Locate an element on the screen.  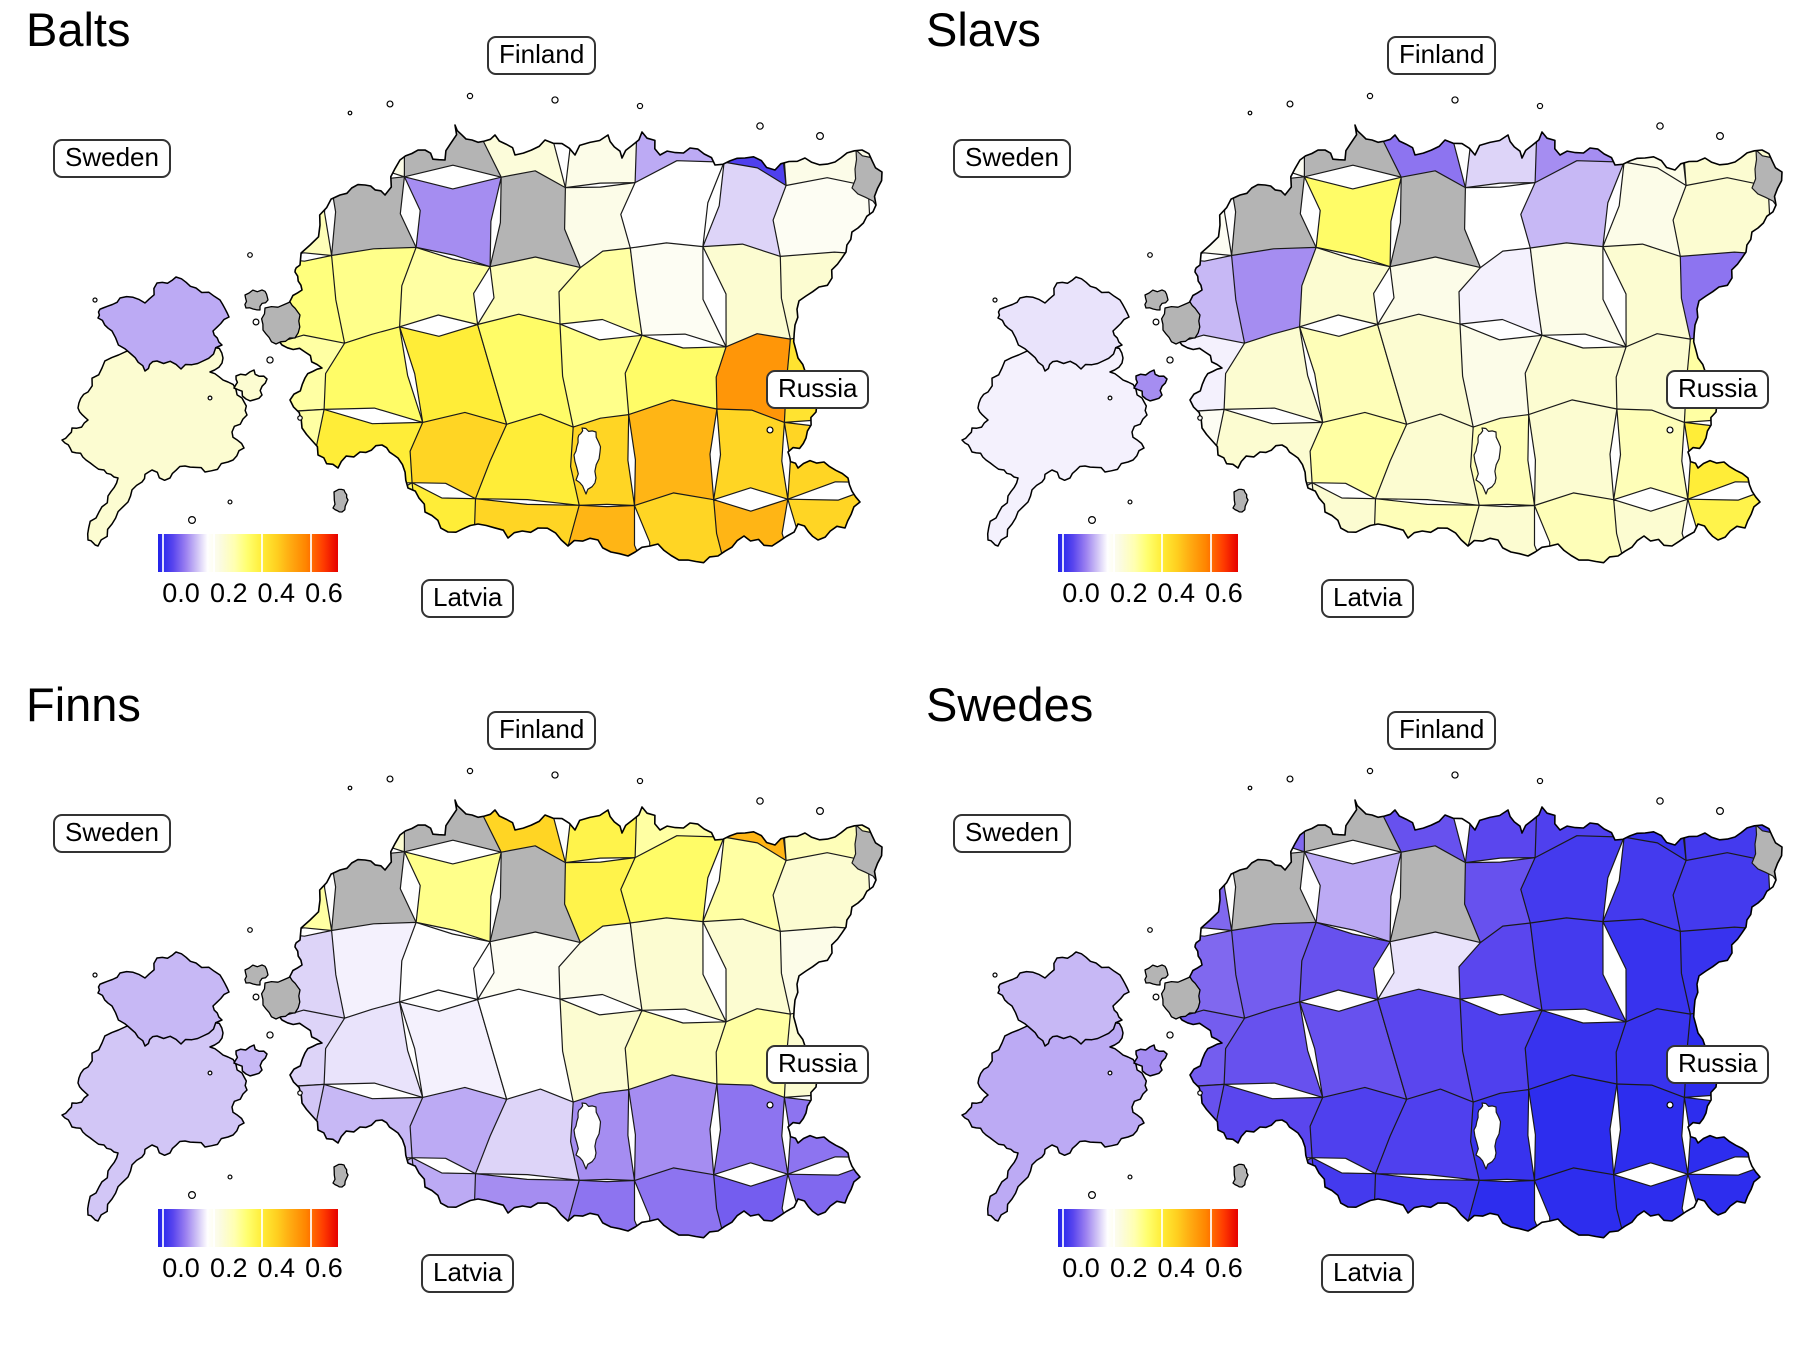
panel-title-slavs: Slavs is located at coordinates (983, 29).